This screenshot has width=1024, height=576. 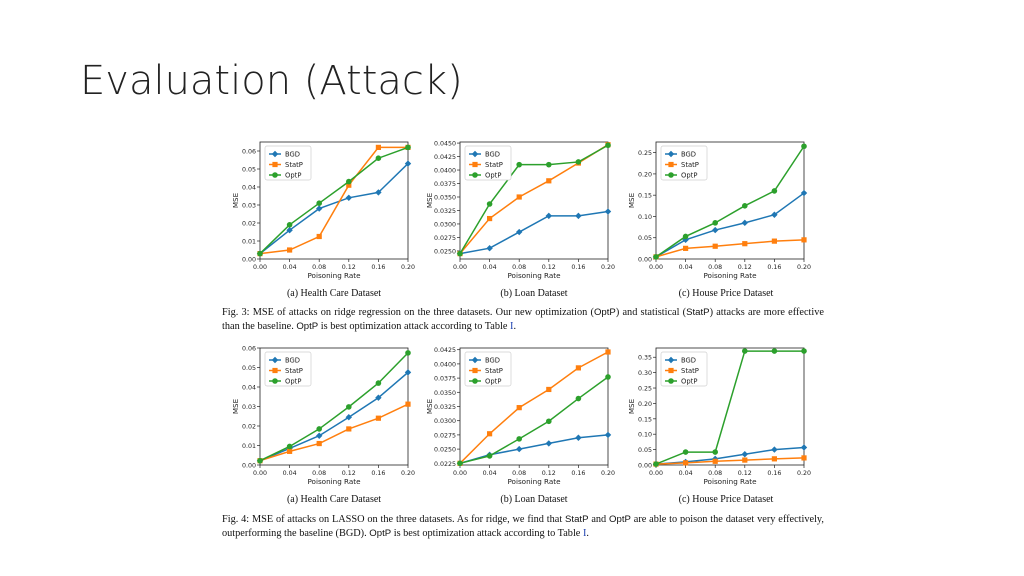 I want to click on y-tick-label: 0.0375, so click(x=445, y=184).